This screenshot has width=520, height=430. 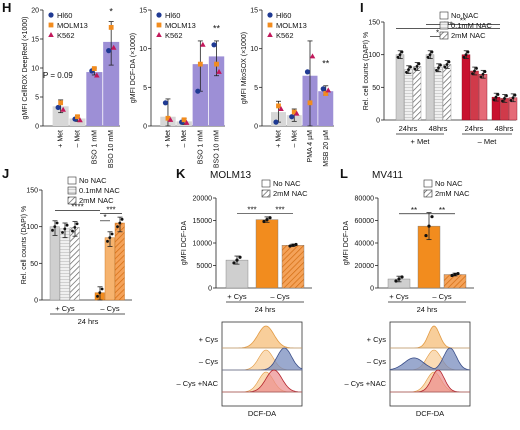 I want to click on H1-legend-marker, so click(x=51, y=34).